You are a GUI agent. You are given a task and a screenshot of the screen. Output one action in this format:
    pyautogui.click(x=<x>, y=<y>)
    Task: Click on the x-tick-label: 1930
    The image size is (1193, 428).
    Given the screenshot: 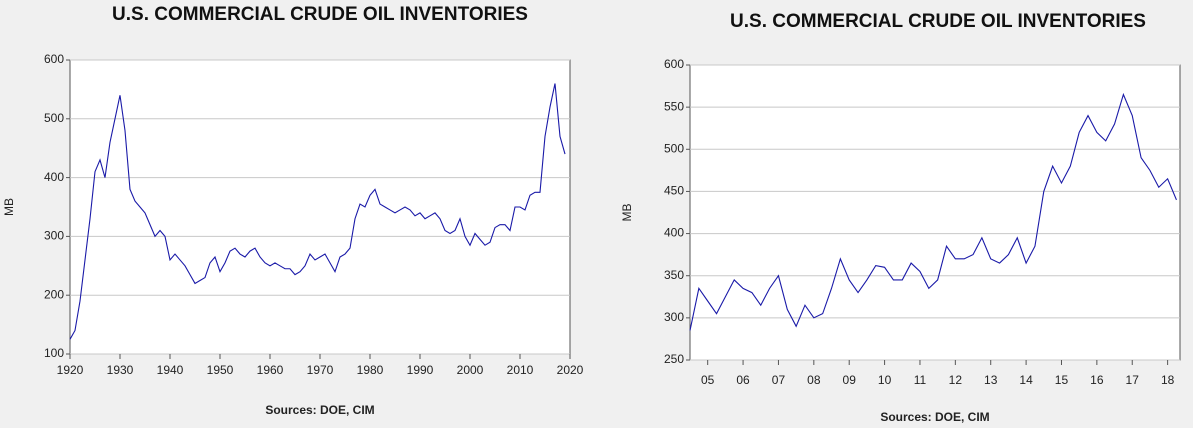 What is the action you would take?
    pyautogui.click(x=120, y=370)
    